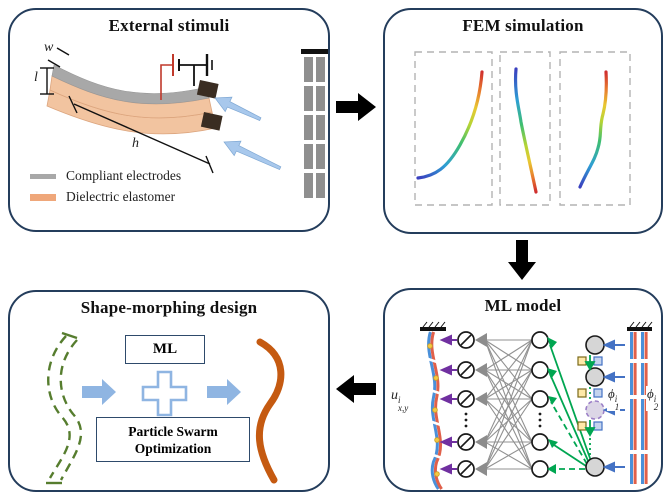  What do you see at coordinates (481, 404) in the screenshot?
I see `mesh-arrowheads` at bounding box center [481, 404].